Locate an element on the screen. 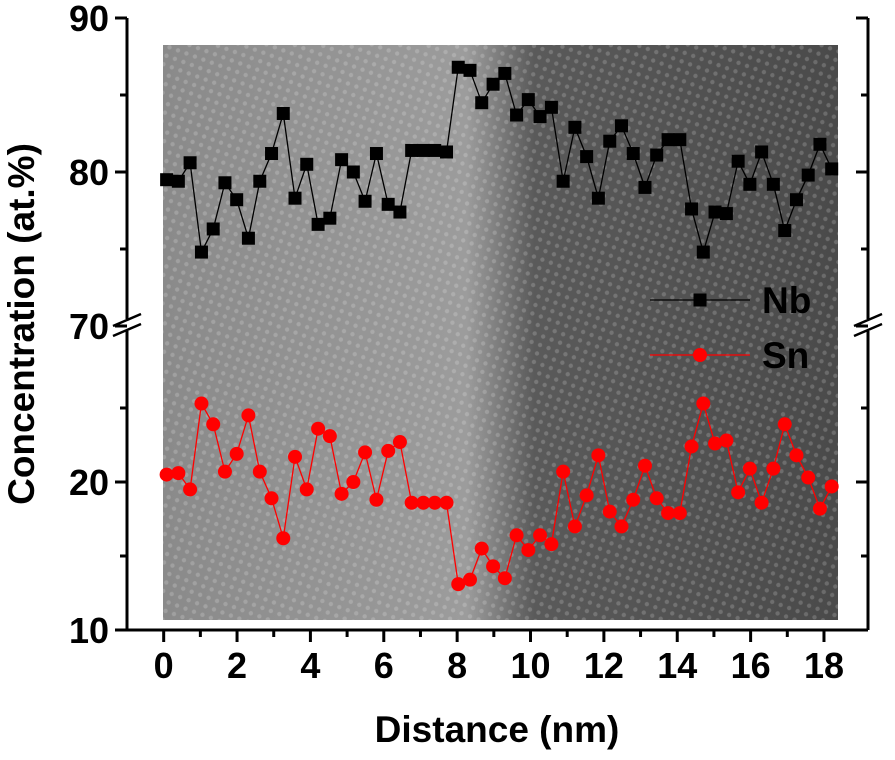  x-tick-label: 16 is located at coordinates (751, 665).